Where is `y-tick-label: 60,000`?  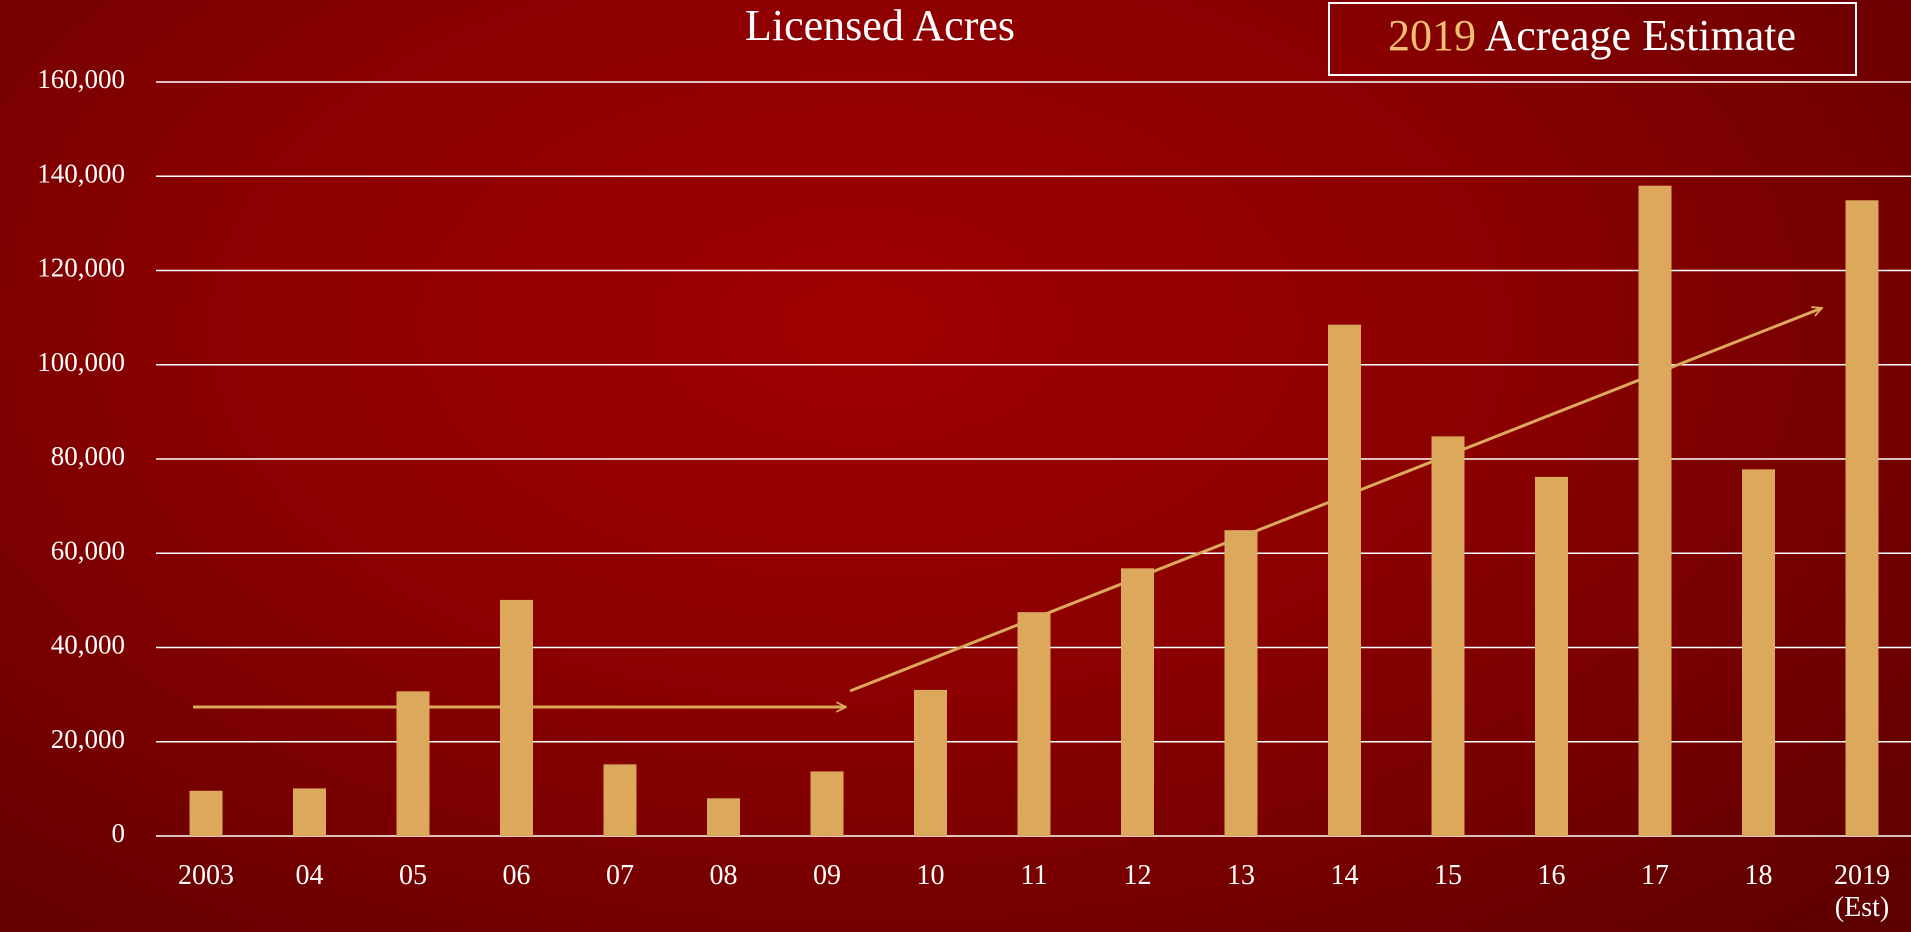
y-tick-label: 60,000 is located at coordinates (88, 550).